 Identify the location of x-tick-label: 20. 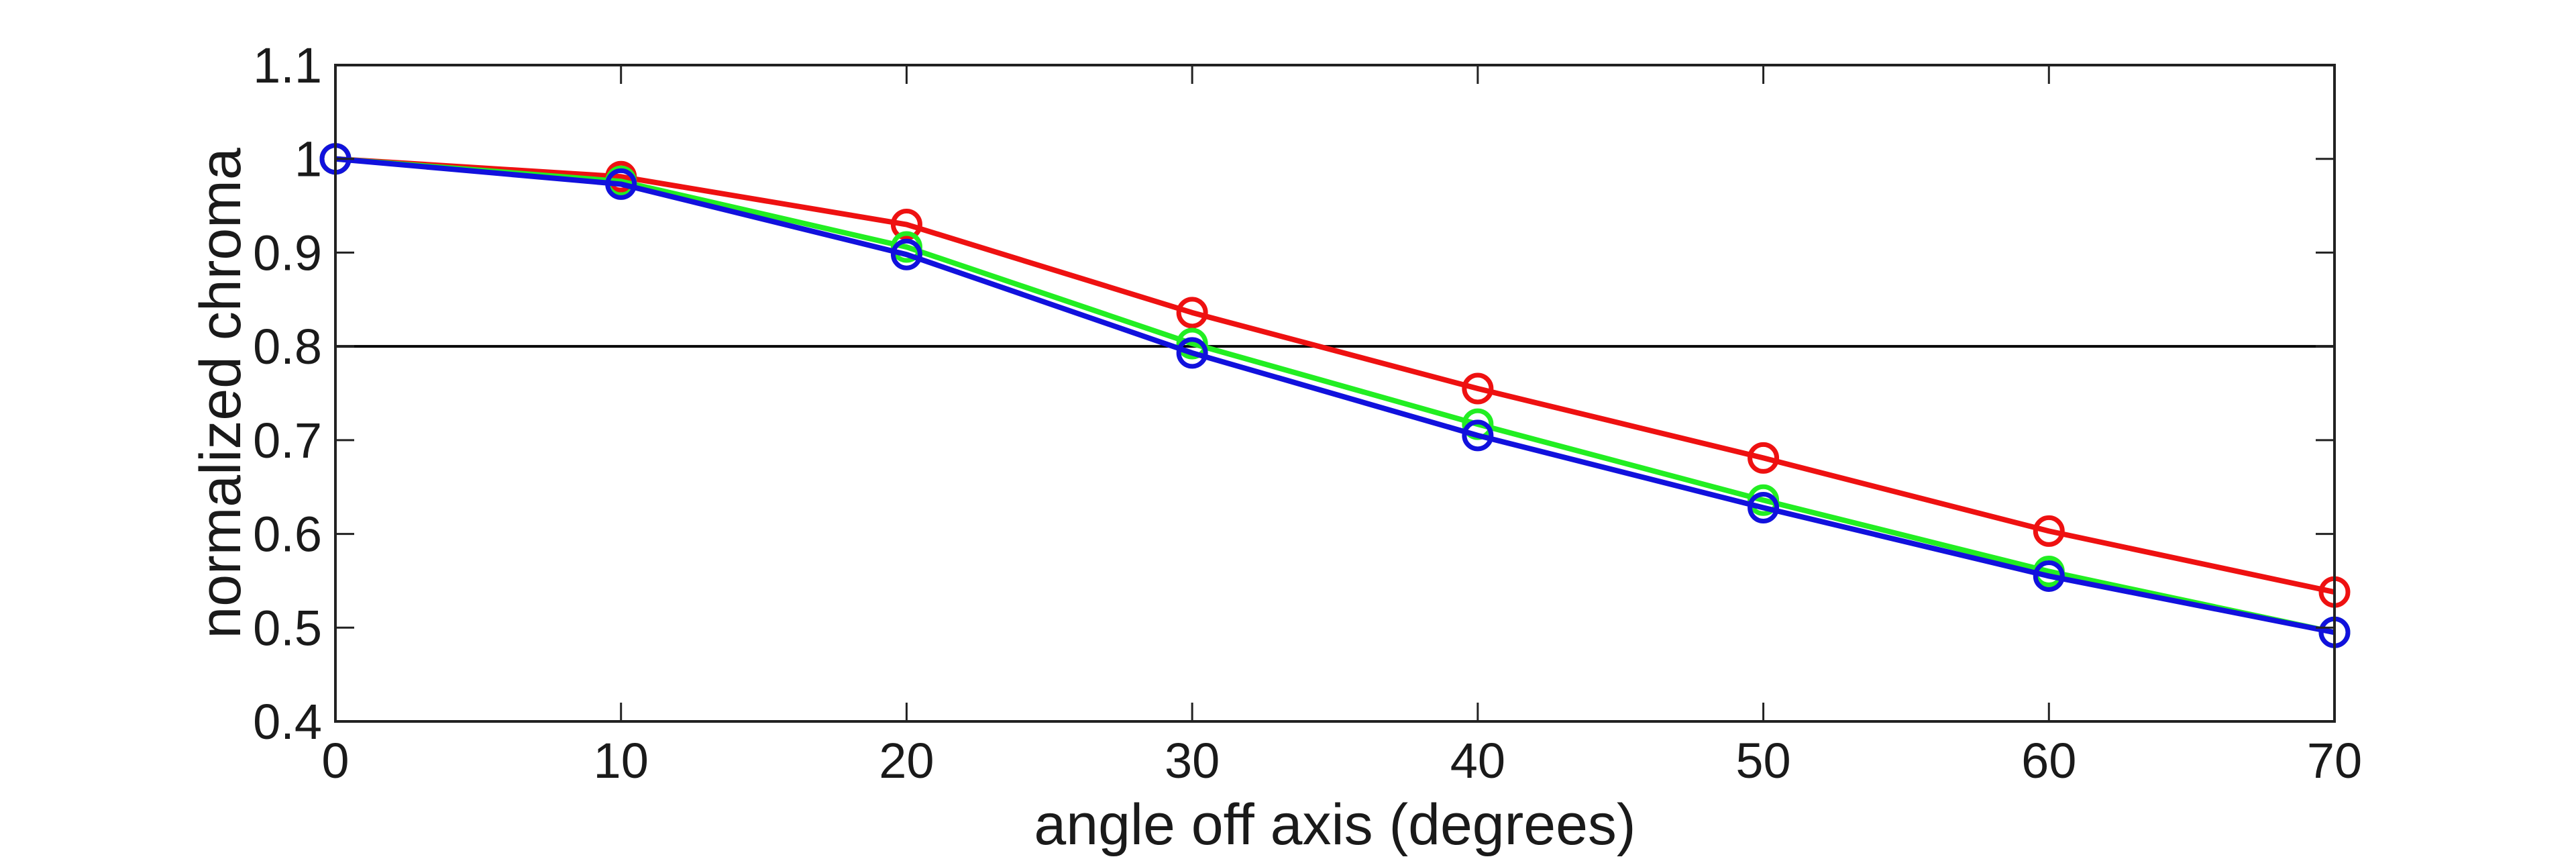
(906, 761).